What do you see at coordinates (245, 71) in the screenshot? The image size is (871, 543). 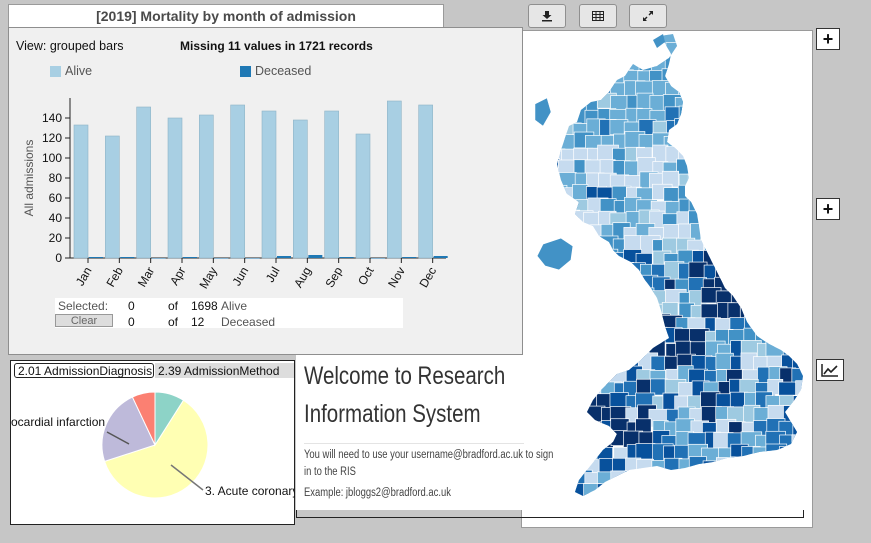 I see `legend-swatch-deceased` at bounding box center [245, 71].